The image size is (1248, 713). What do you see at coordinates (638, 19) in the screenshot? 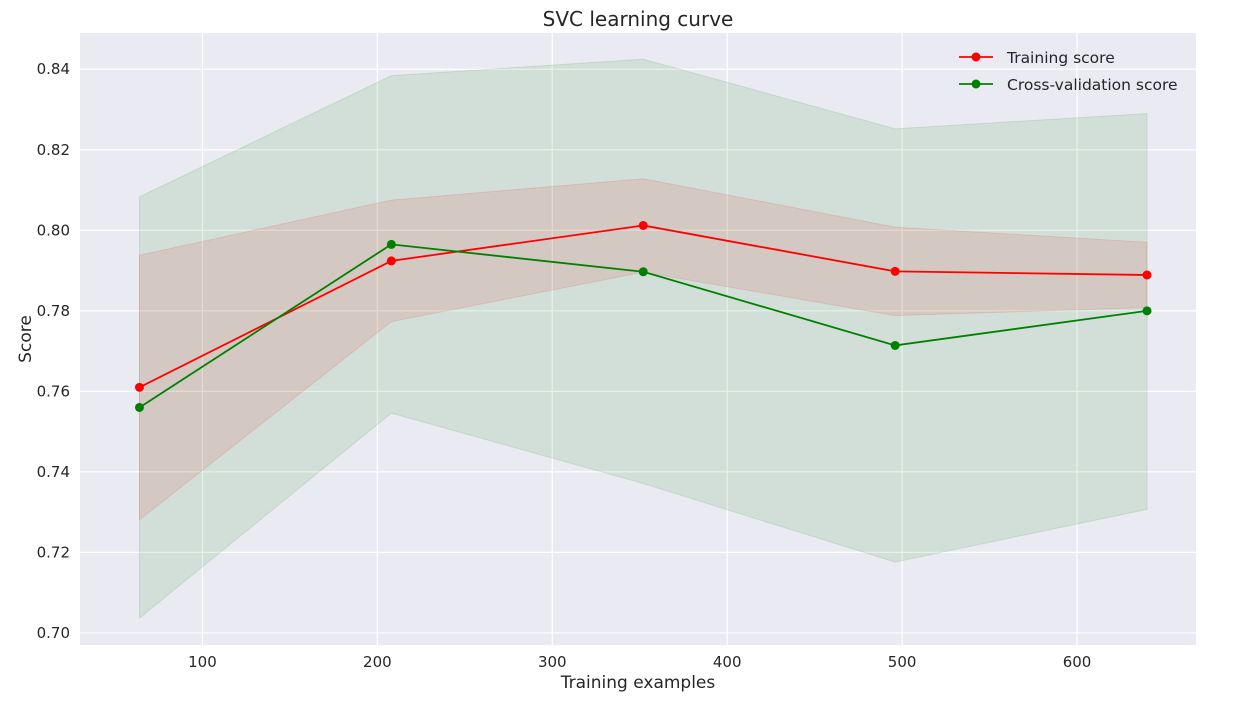
I see `chart-title: SVC learning curve` at bounding box center [638, 19].